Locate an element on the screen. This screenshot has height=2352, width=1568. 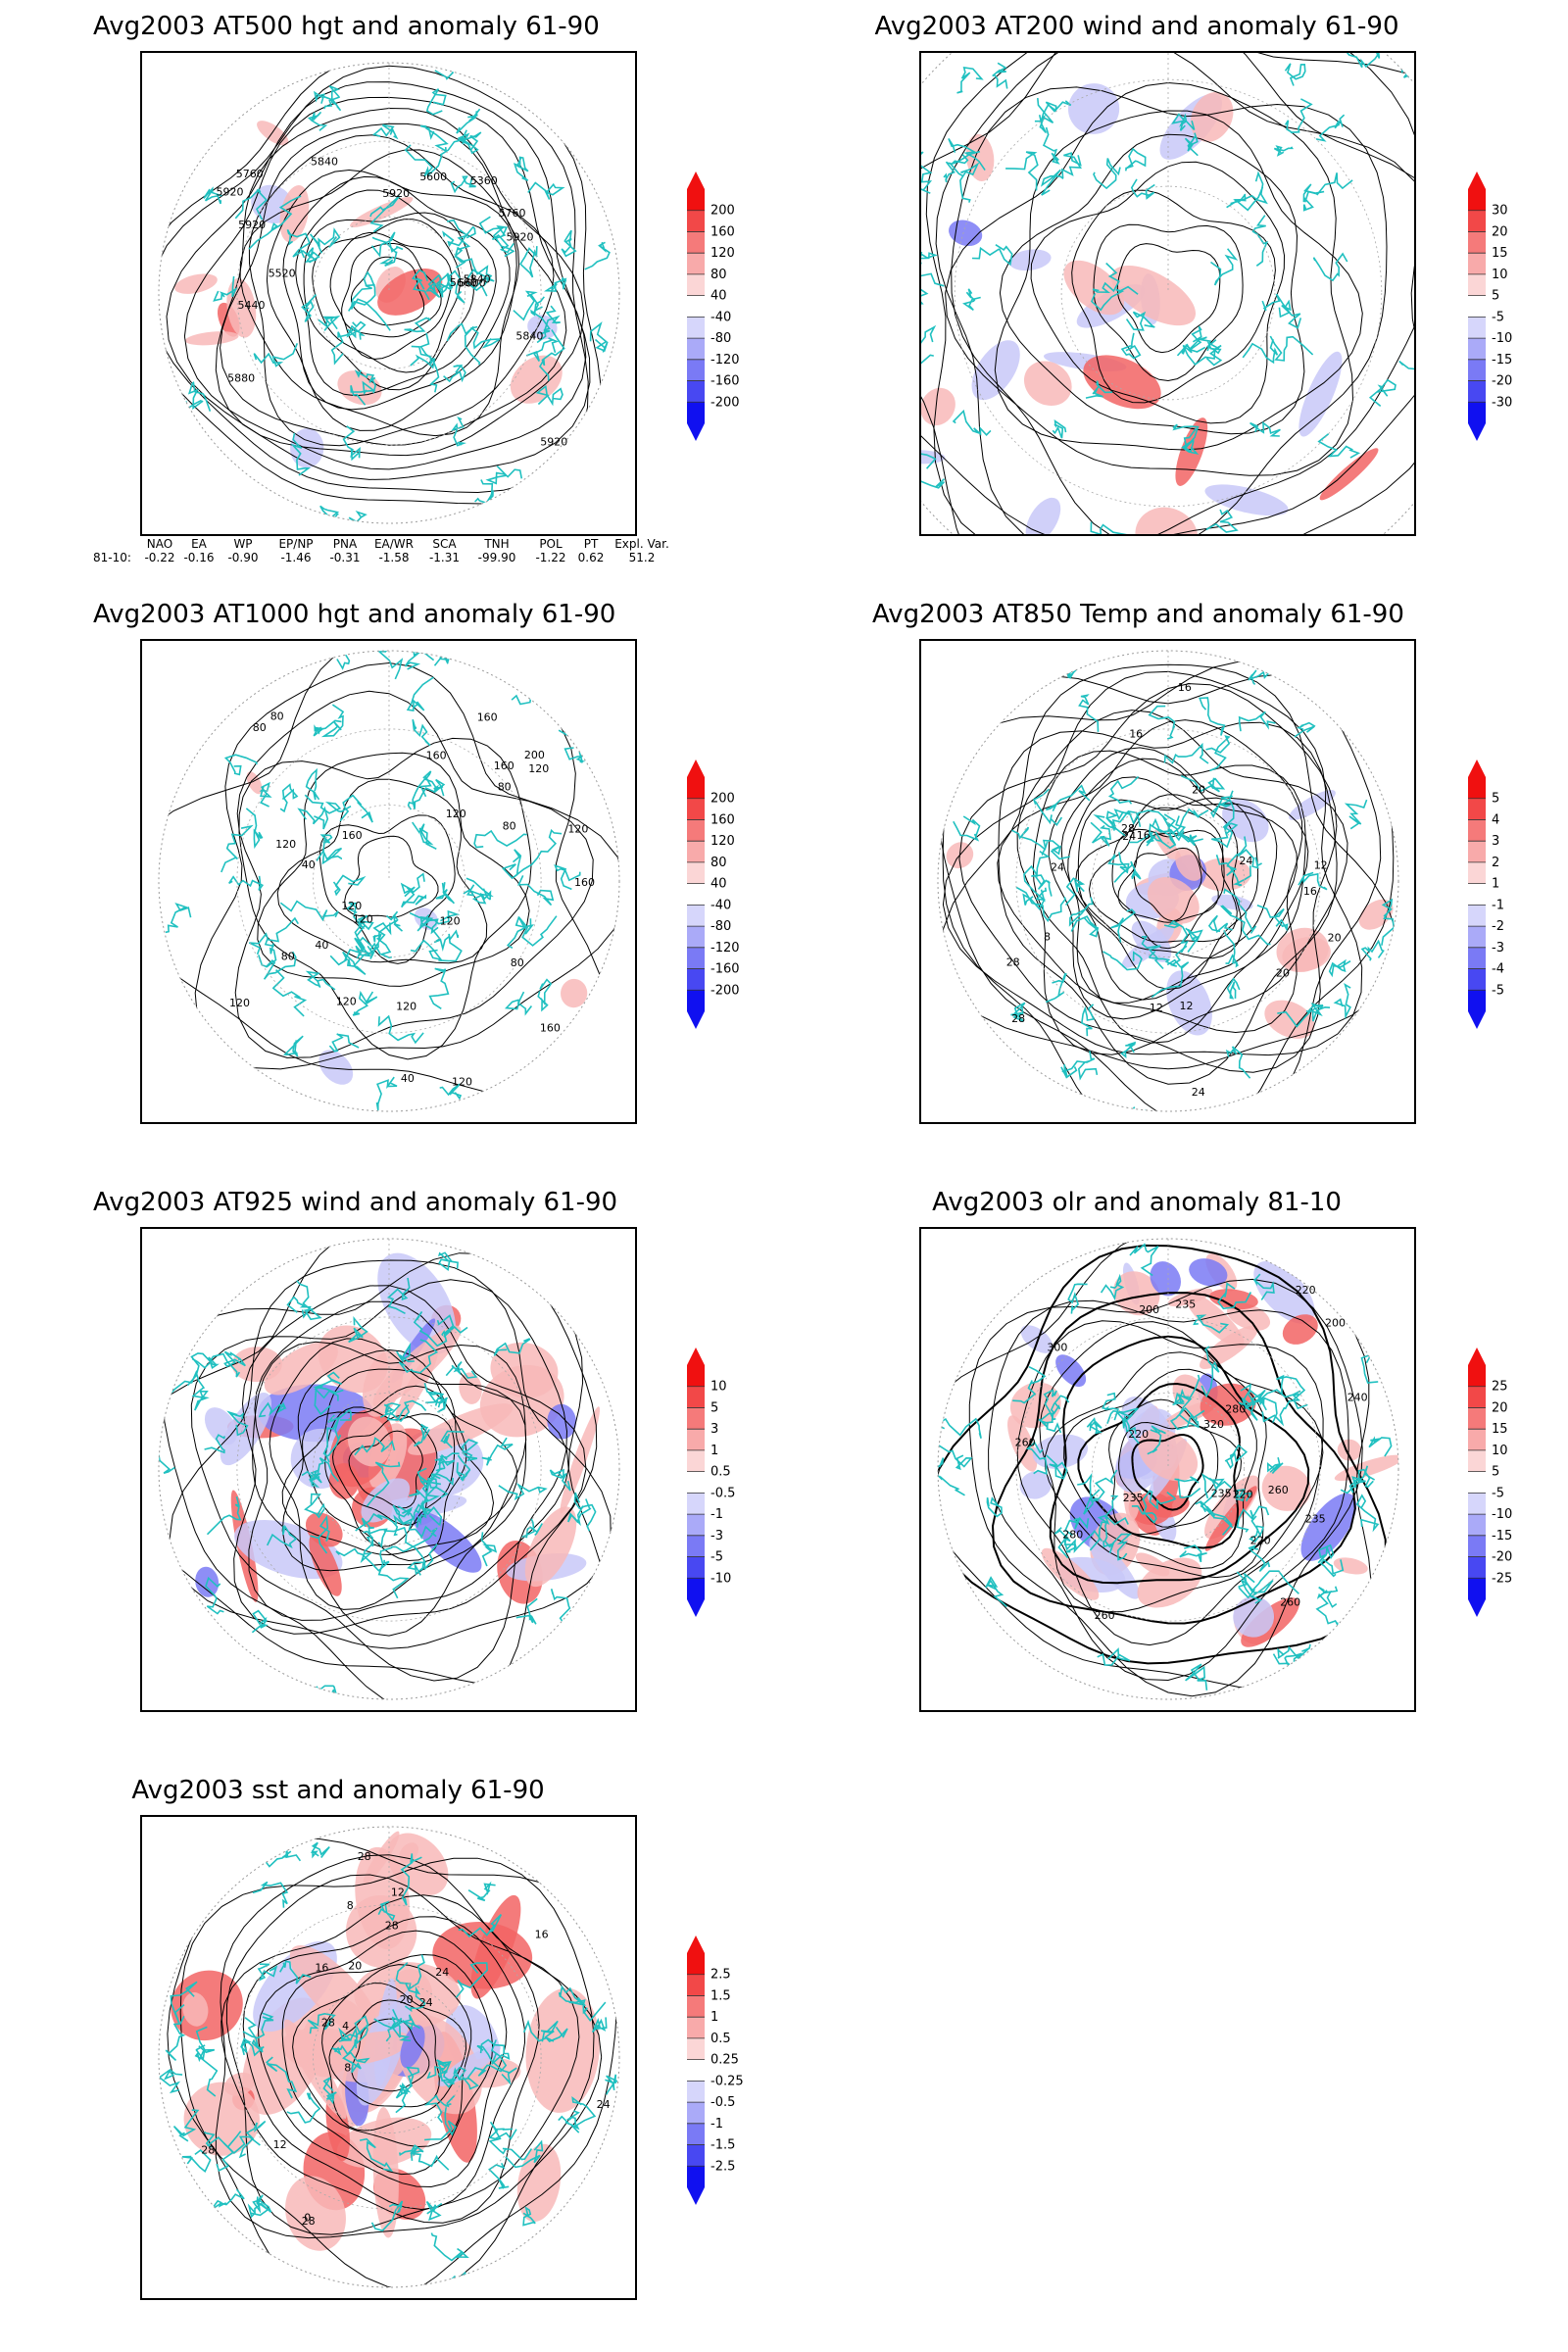
colorbar-tick-label: 2.5 is located at coordinates (720, 1975).